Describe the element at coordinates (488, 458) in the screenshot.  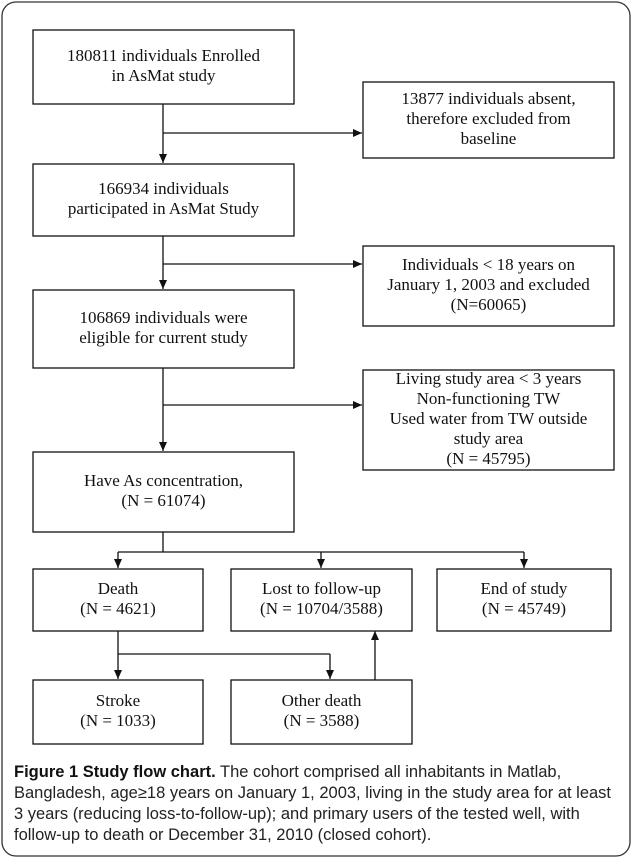
I see `node-label: (N = 45795)` at that location.